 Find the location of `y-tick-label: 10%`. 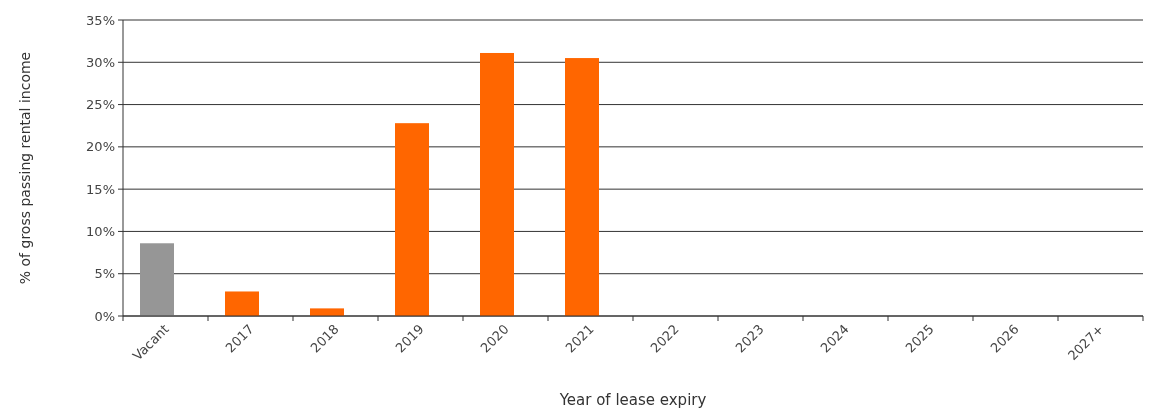

y-tick-label: 10% is located at coordinates (100, 231).